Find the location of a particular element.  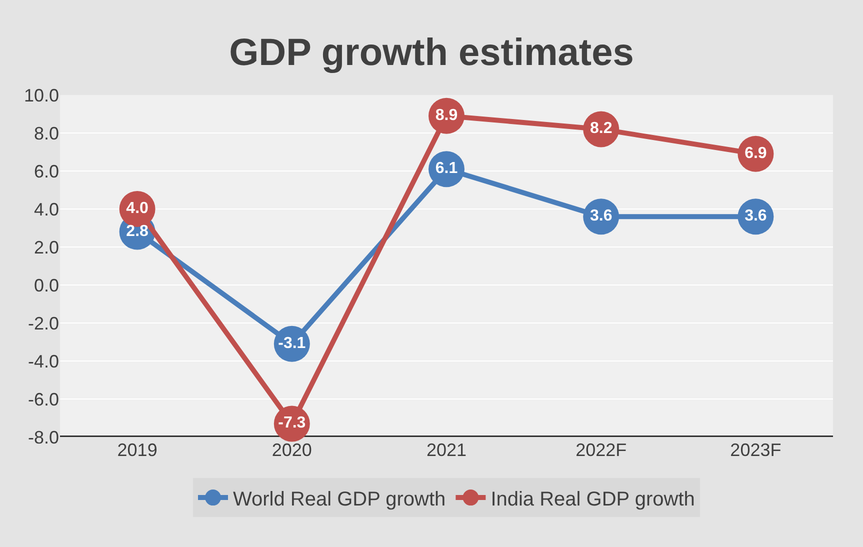

x-tick-label: 2022F is located at coordinates (601, 450).